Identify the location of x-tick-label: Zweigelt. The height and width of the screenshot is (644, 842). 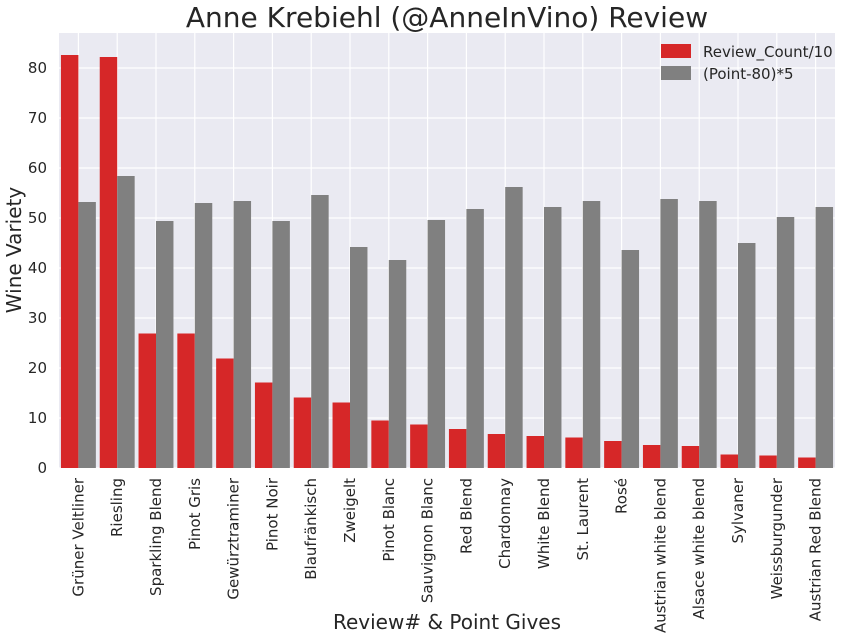
(350, 510).